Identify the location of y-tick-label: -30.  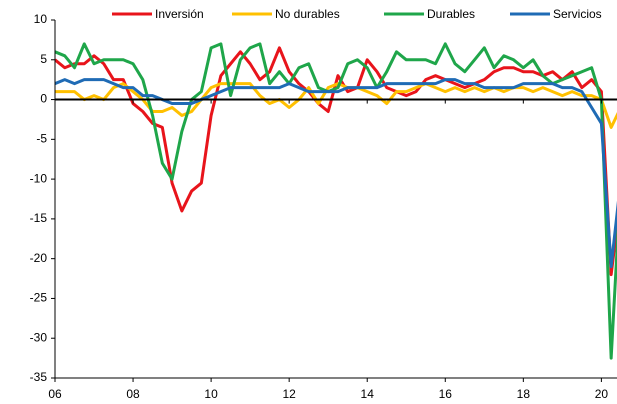
(39, 337).